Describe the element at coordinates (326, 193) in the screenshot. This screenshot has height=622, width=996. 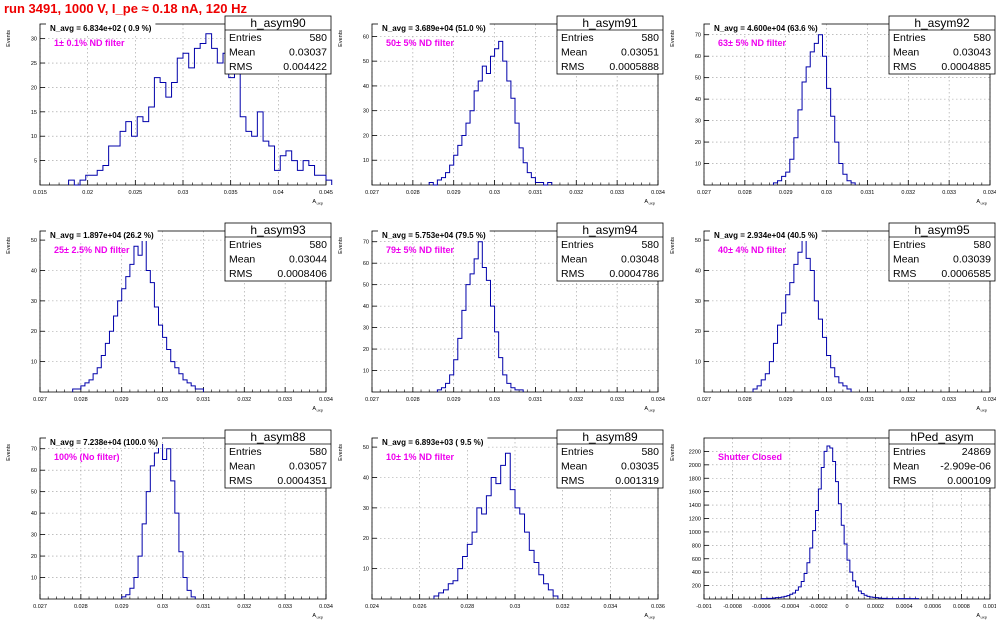
I see `x-tick-label: 0.045` at that location.